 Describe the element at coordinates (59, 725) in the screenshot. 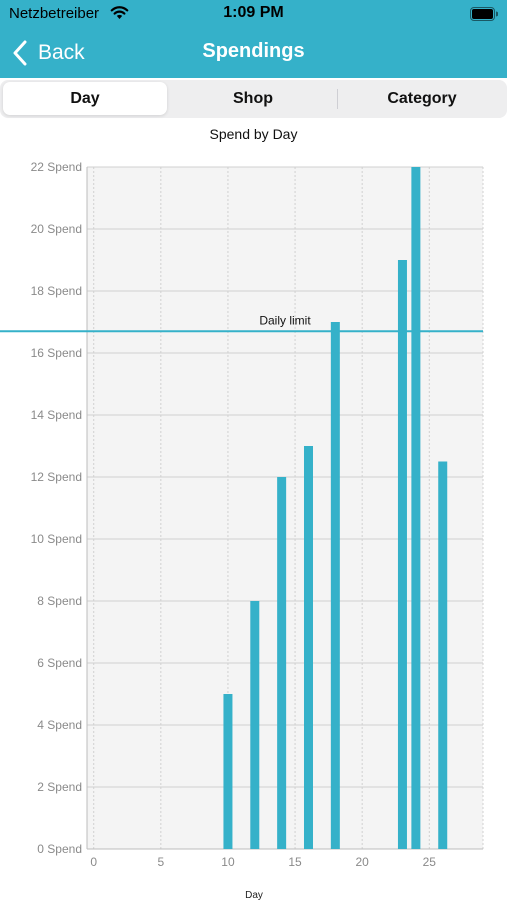

I see `y-tick-label: 4 Spend` at that location.